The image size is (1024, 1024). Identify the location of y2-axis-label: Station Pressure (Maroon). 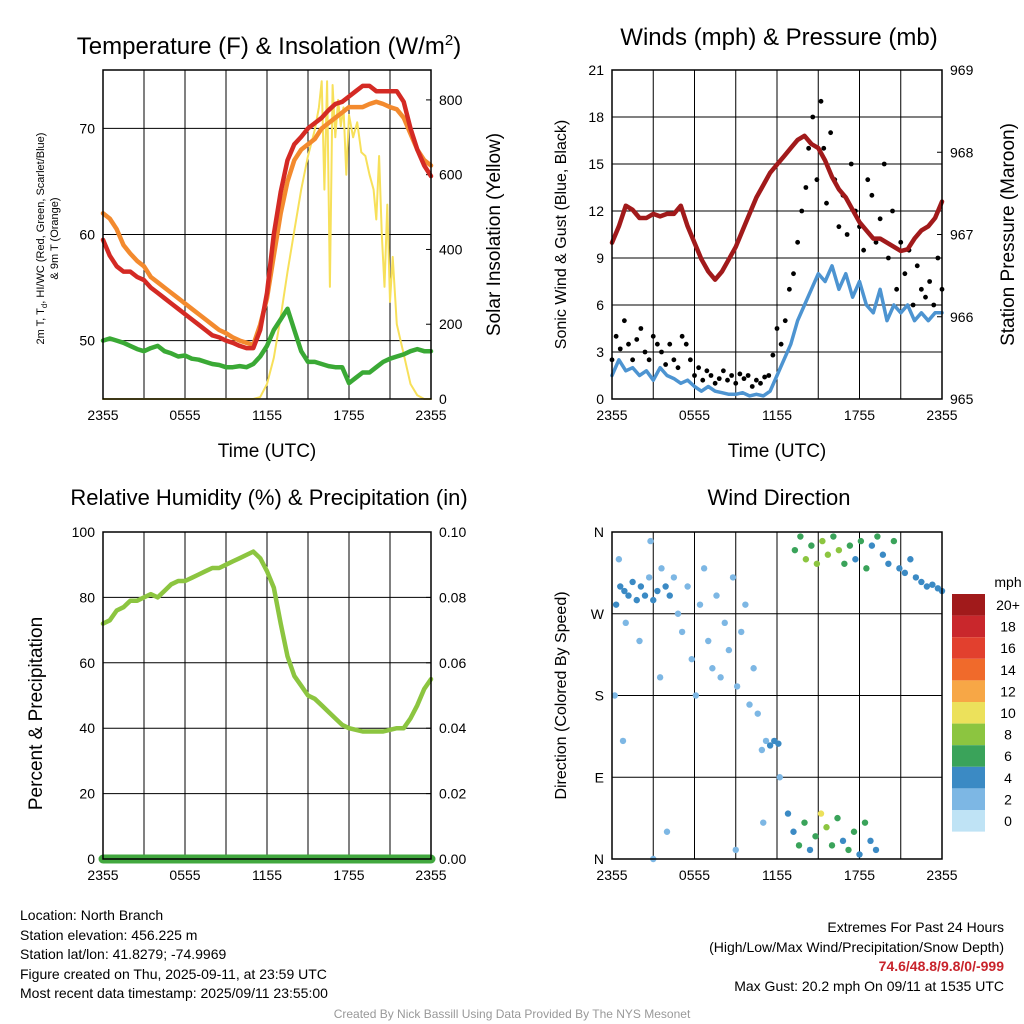
(1008, 234).